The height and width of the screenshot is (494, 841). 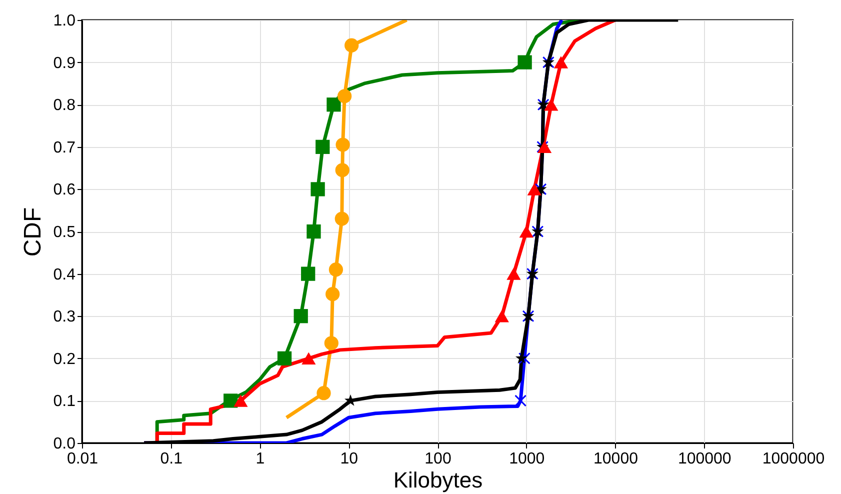 What do you see at coordinates (64, 105) in the screenshot?
I see `y-tick-label: 0.8` at bounding box center [64, 105].